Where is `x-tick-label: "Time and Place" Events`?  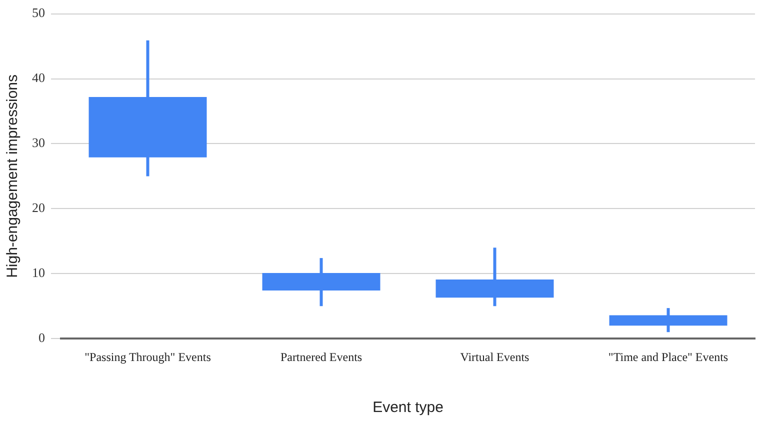 x-tick-label: "Time and Place" Events is located at coordinates (668, 357).